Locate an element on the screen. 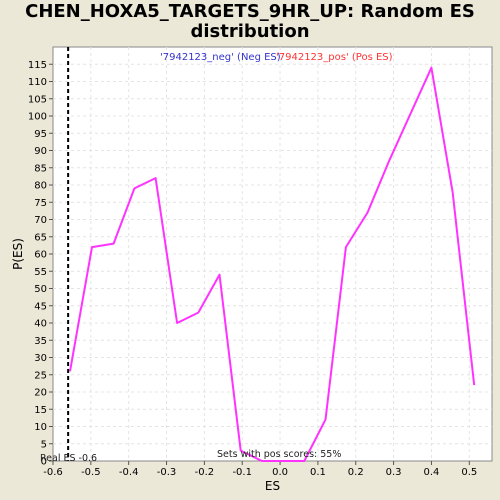 This screenshot has height=500, width=500. pos-scores-annotation: Sets with pos scores: 55% is located at coordinates (279, 454).